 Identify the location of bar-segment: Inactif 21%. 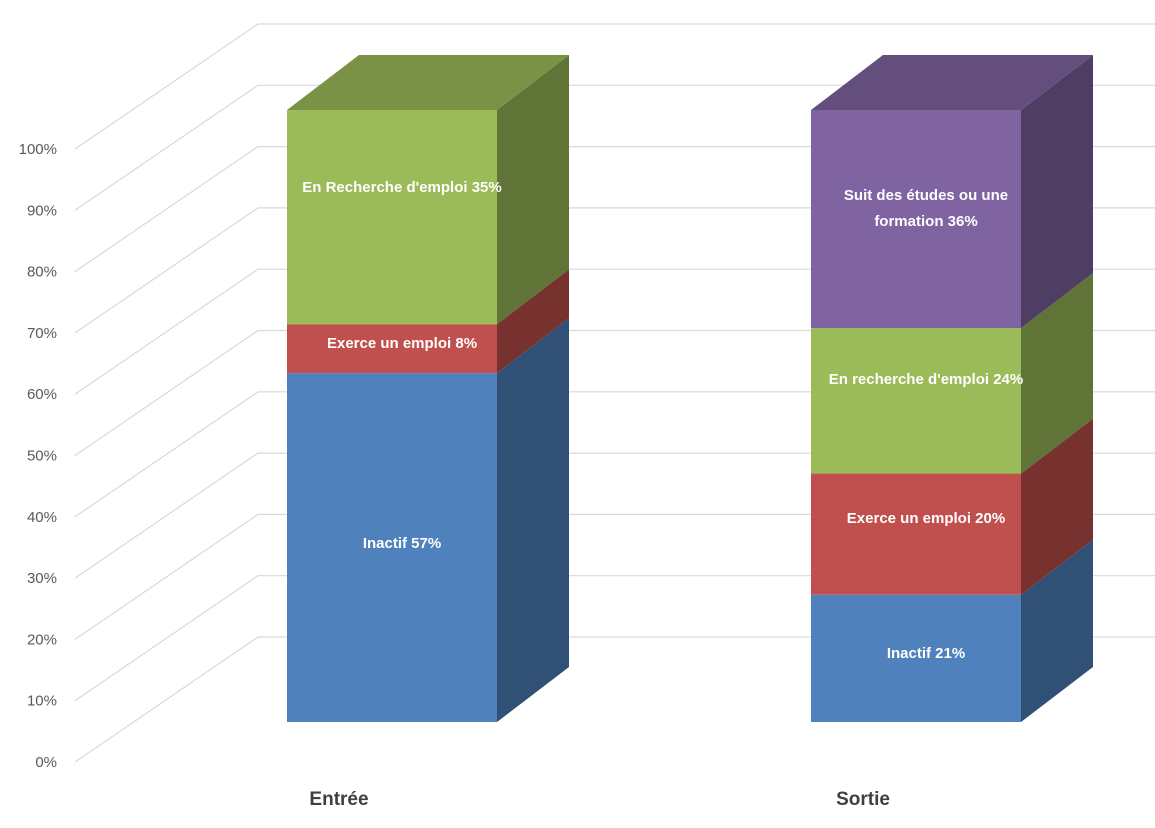
(952, 630).